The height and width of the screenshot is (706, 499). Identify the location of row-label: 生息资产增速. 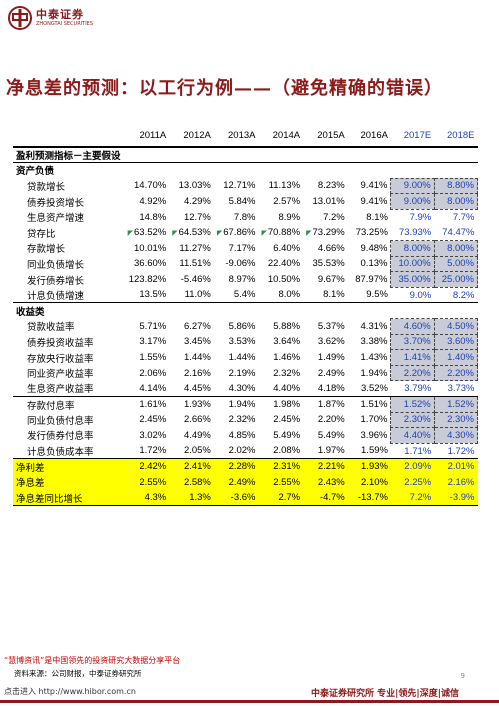
(56, 219).